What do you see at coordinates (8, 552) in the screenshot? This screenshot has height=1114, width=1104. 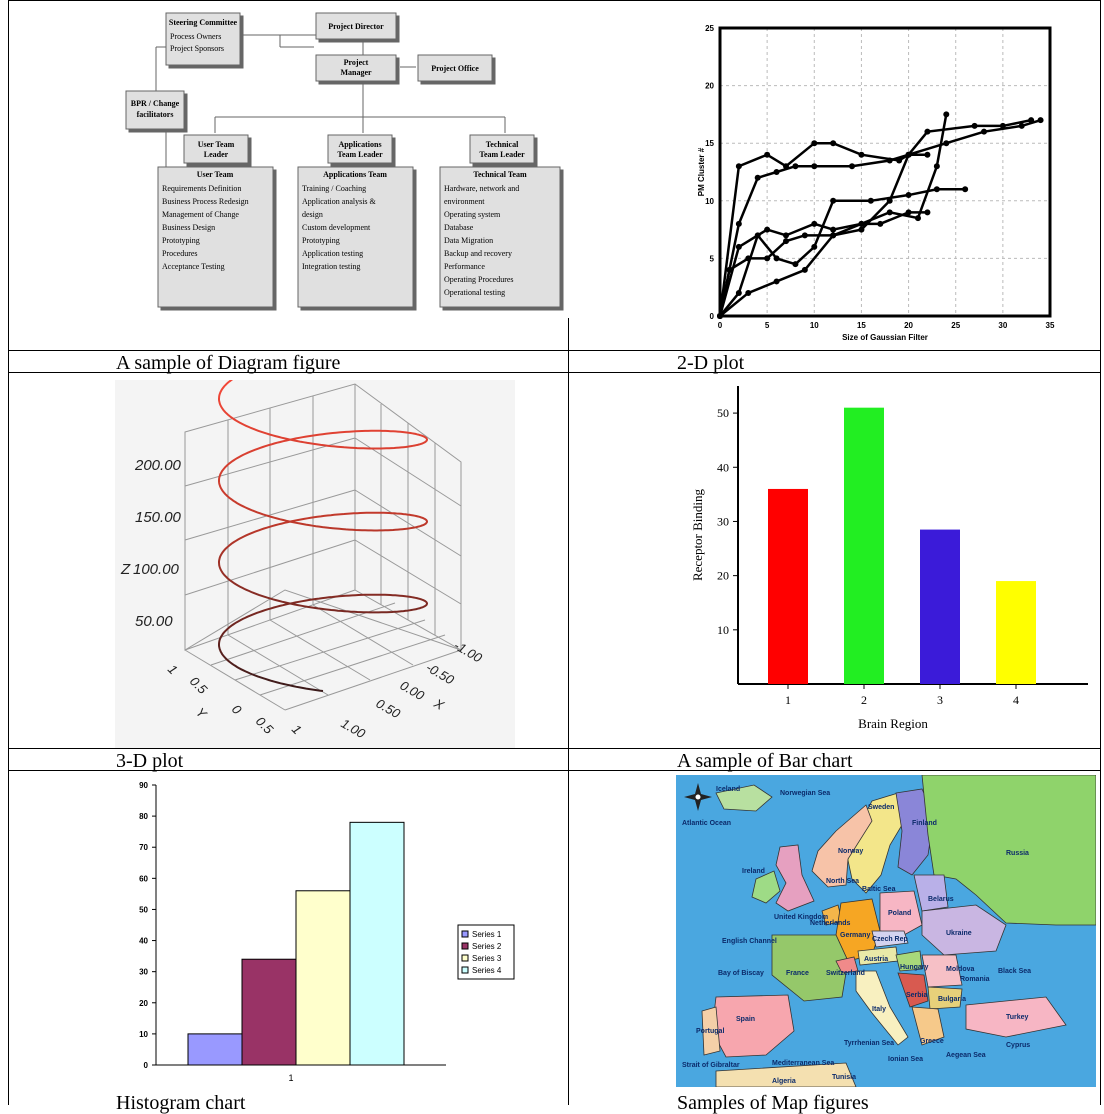 I see `table-border-left` at bounding box center [8, 552].